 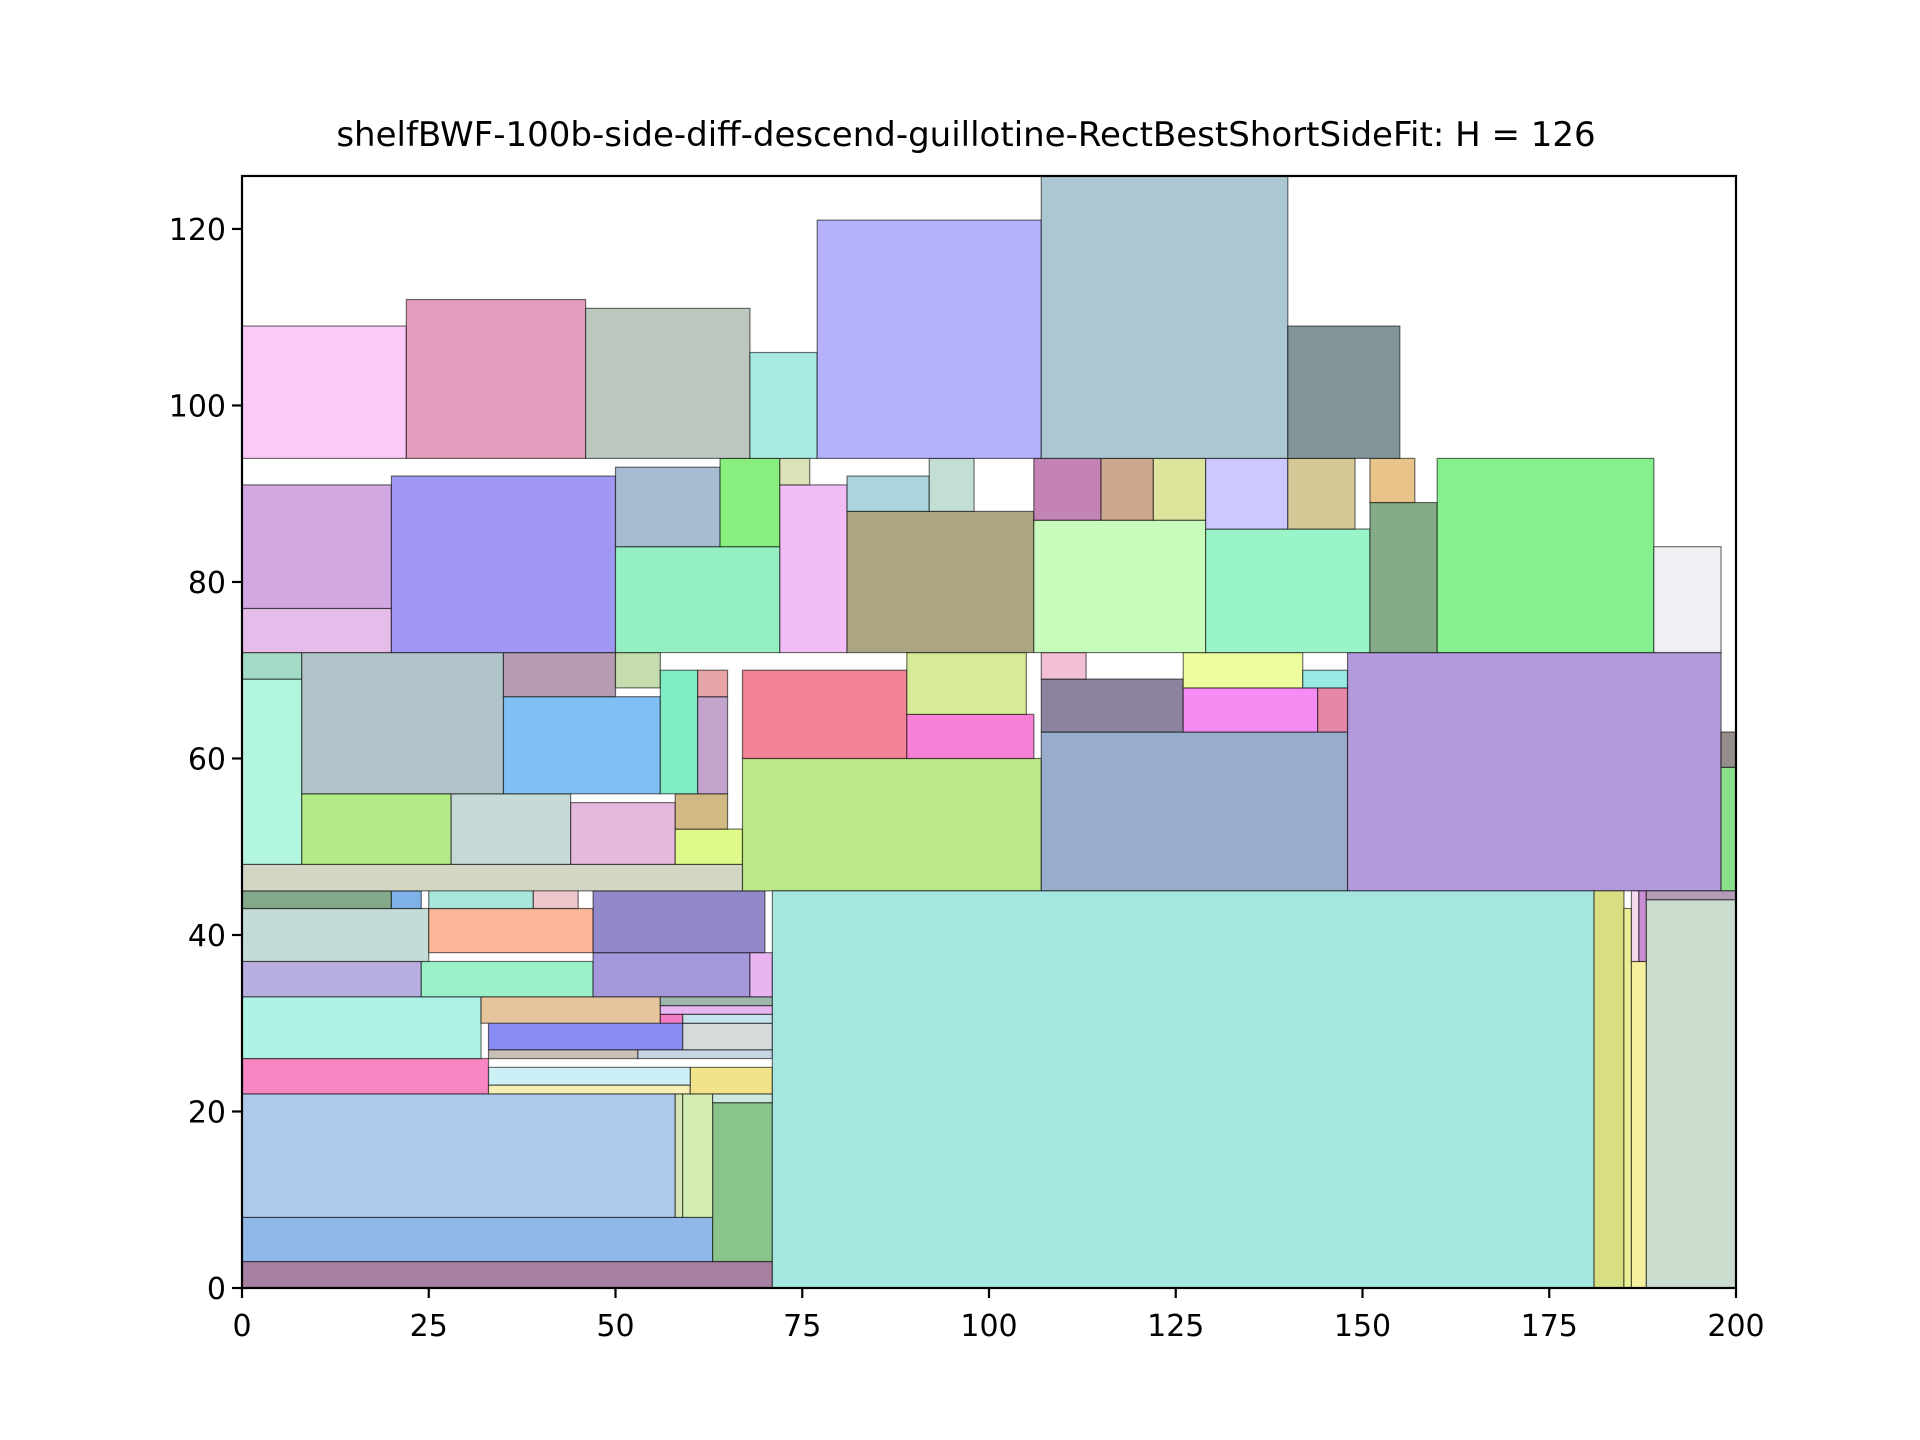 What do you see at coordinates (207, 936) in the screenshot?
I see `y-tick-label: 40` at bounding box center [207, 936].